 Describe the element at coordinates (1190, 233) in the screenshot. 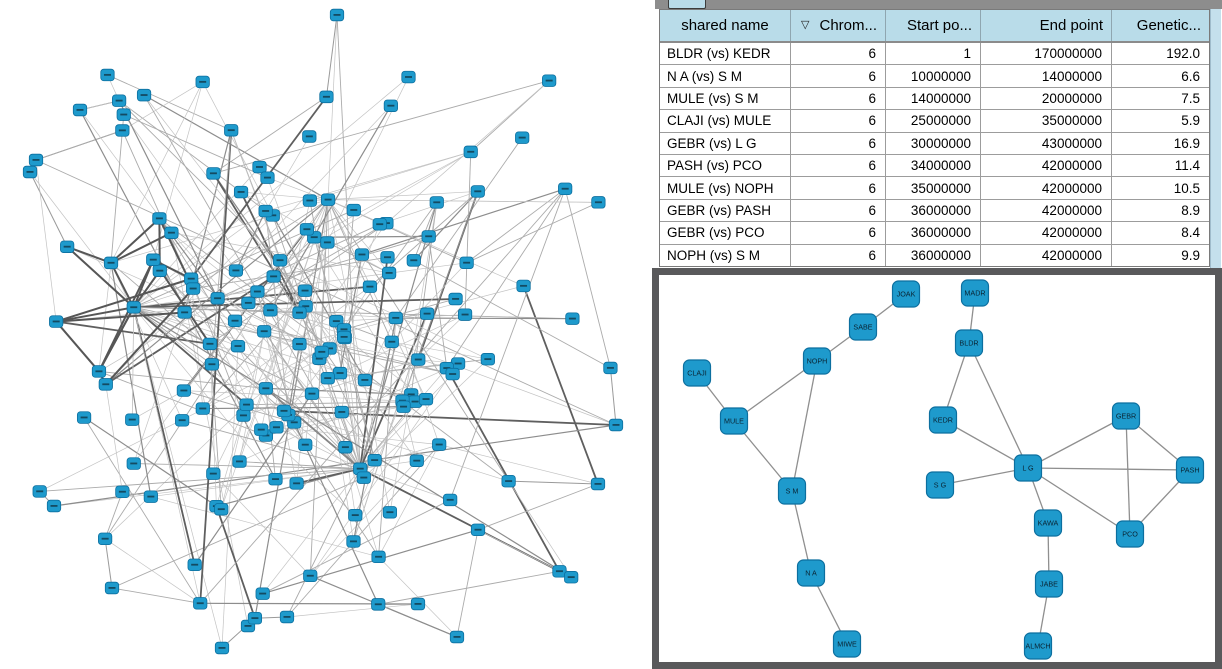

I see `table-cell: 8.4` at that location.